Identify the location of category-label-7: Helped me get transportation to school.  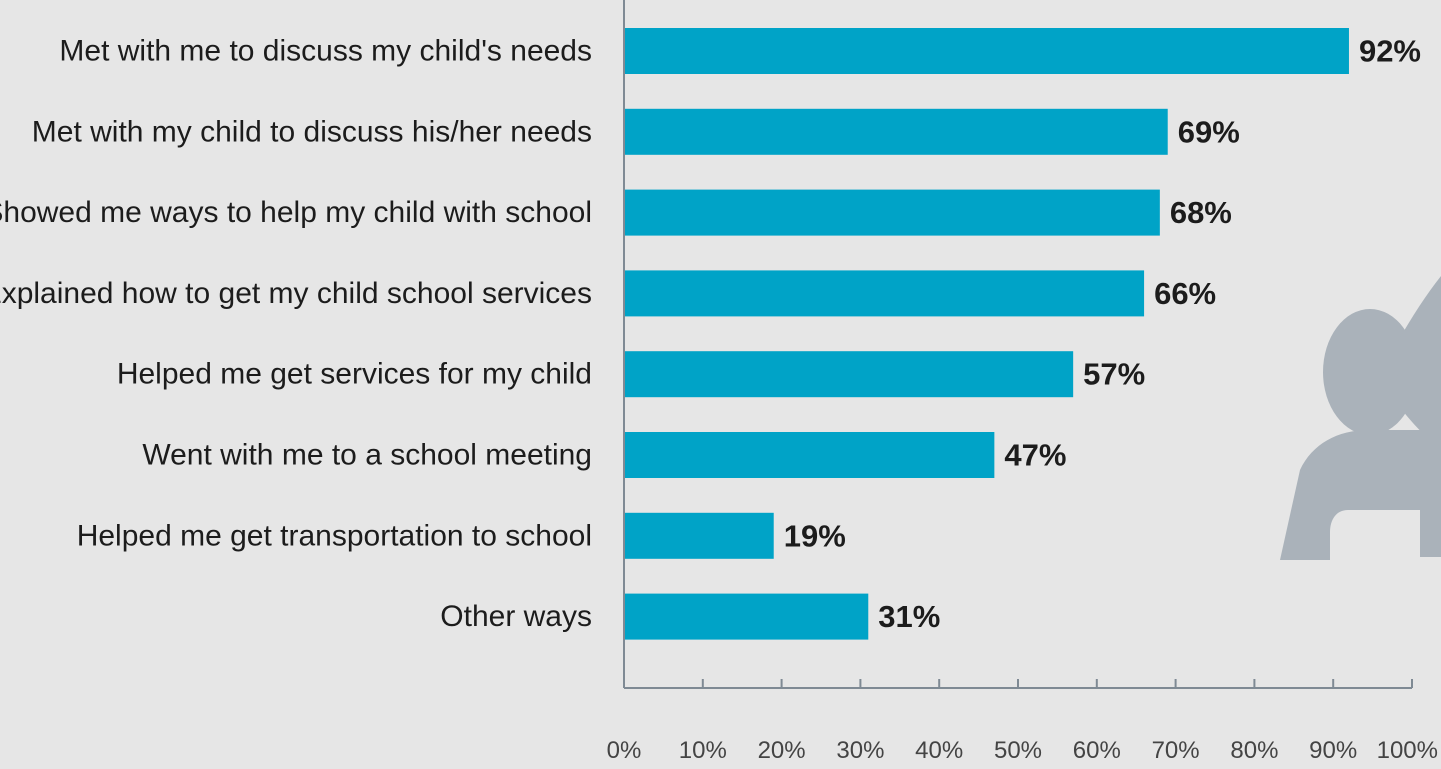
(334, 535).